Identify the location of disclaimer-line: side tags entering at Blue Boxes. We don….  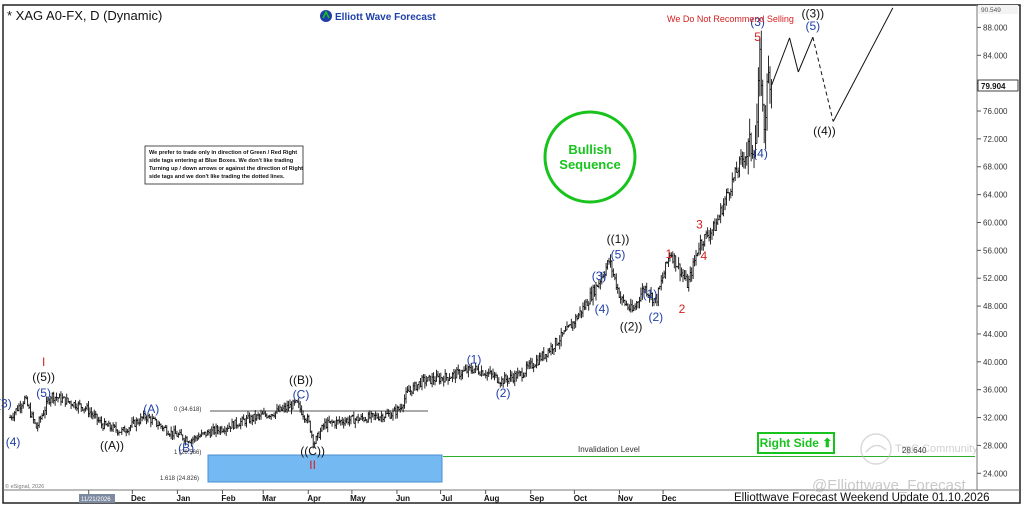
(221, 161).